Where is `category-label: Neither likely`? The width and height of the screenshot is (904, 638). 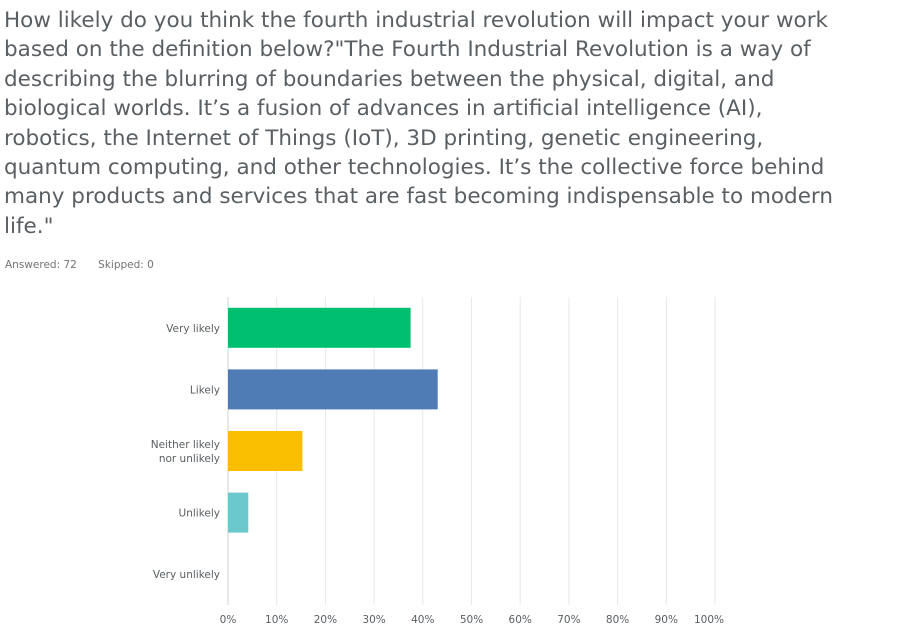 category-label: Neither likely is located at coordinates (185, 445).